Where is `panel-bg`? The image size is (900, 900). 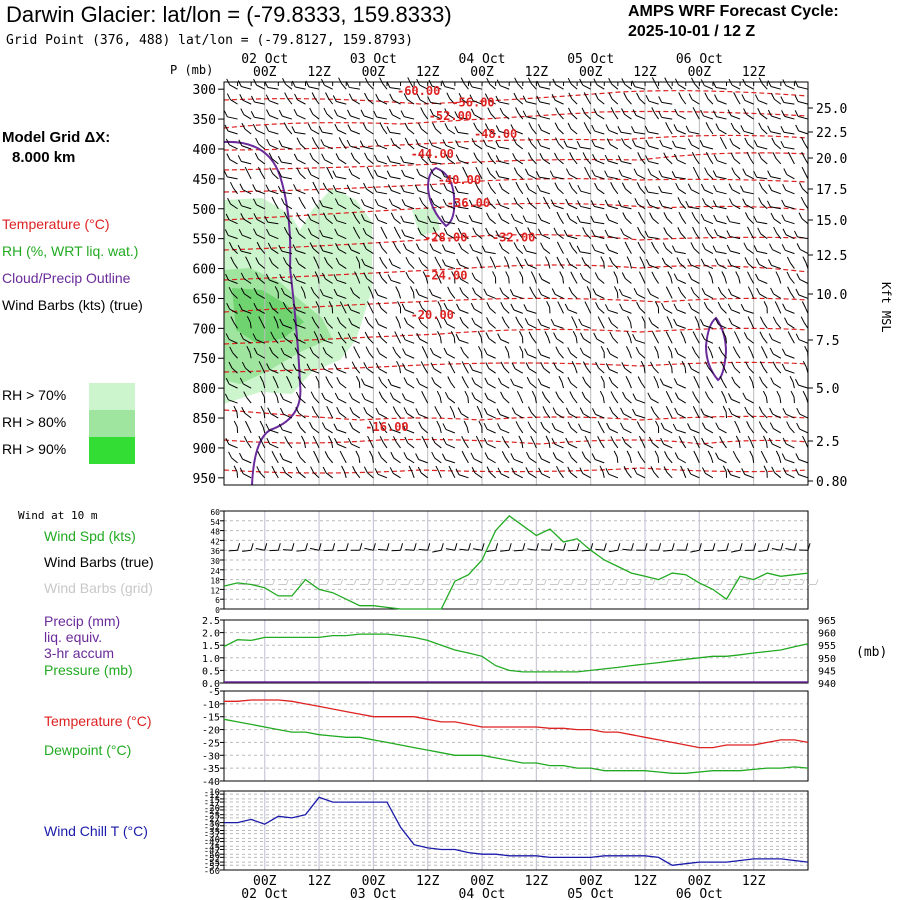
panel-bg is located at coordinates (516, 560).